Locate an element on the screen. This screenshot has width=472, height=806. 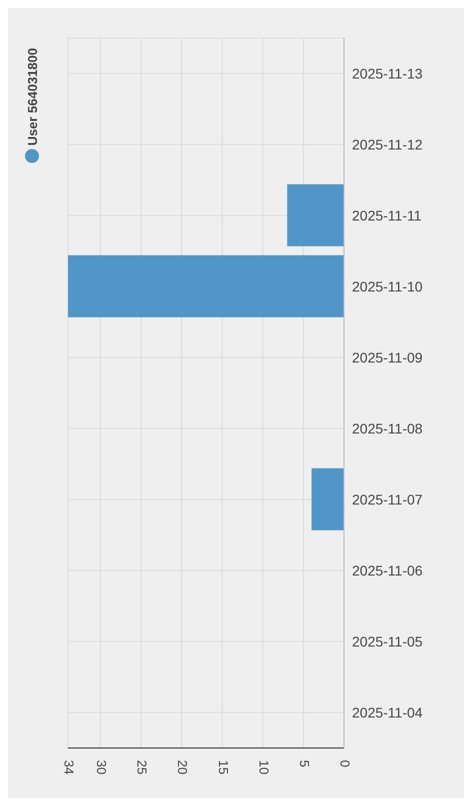
y-tick-label: 2025-11-09 is located at coordinates (387, 357).